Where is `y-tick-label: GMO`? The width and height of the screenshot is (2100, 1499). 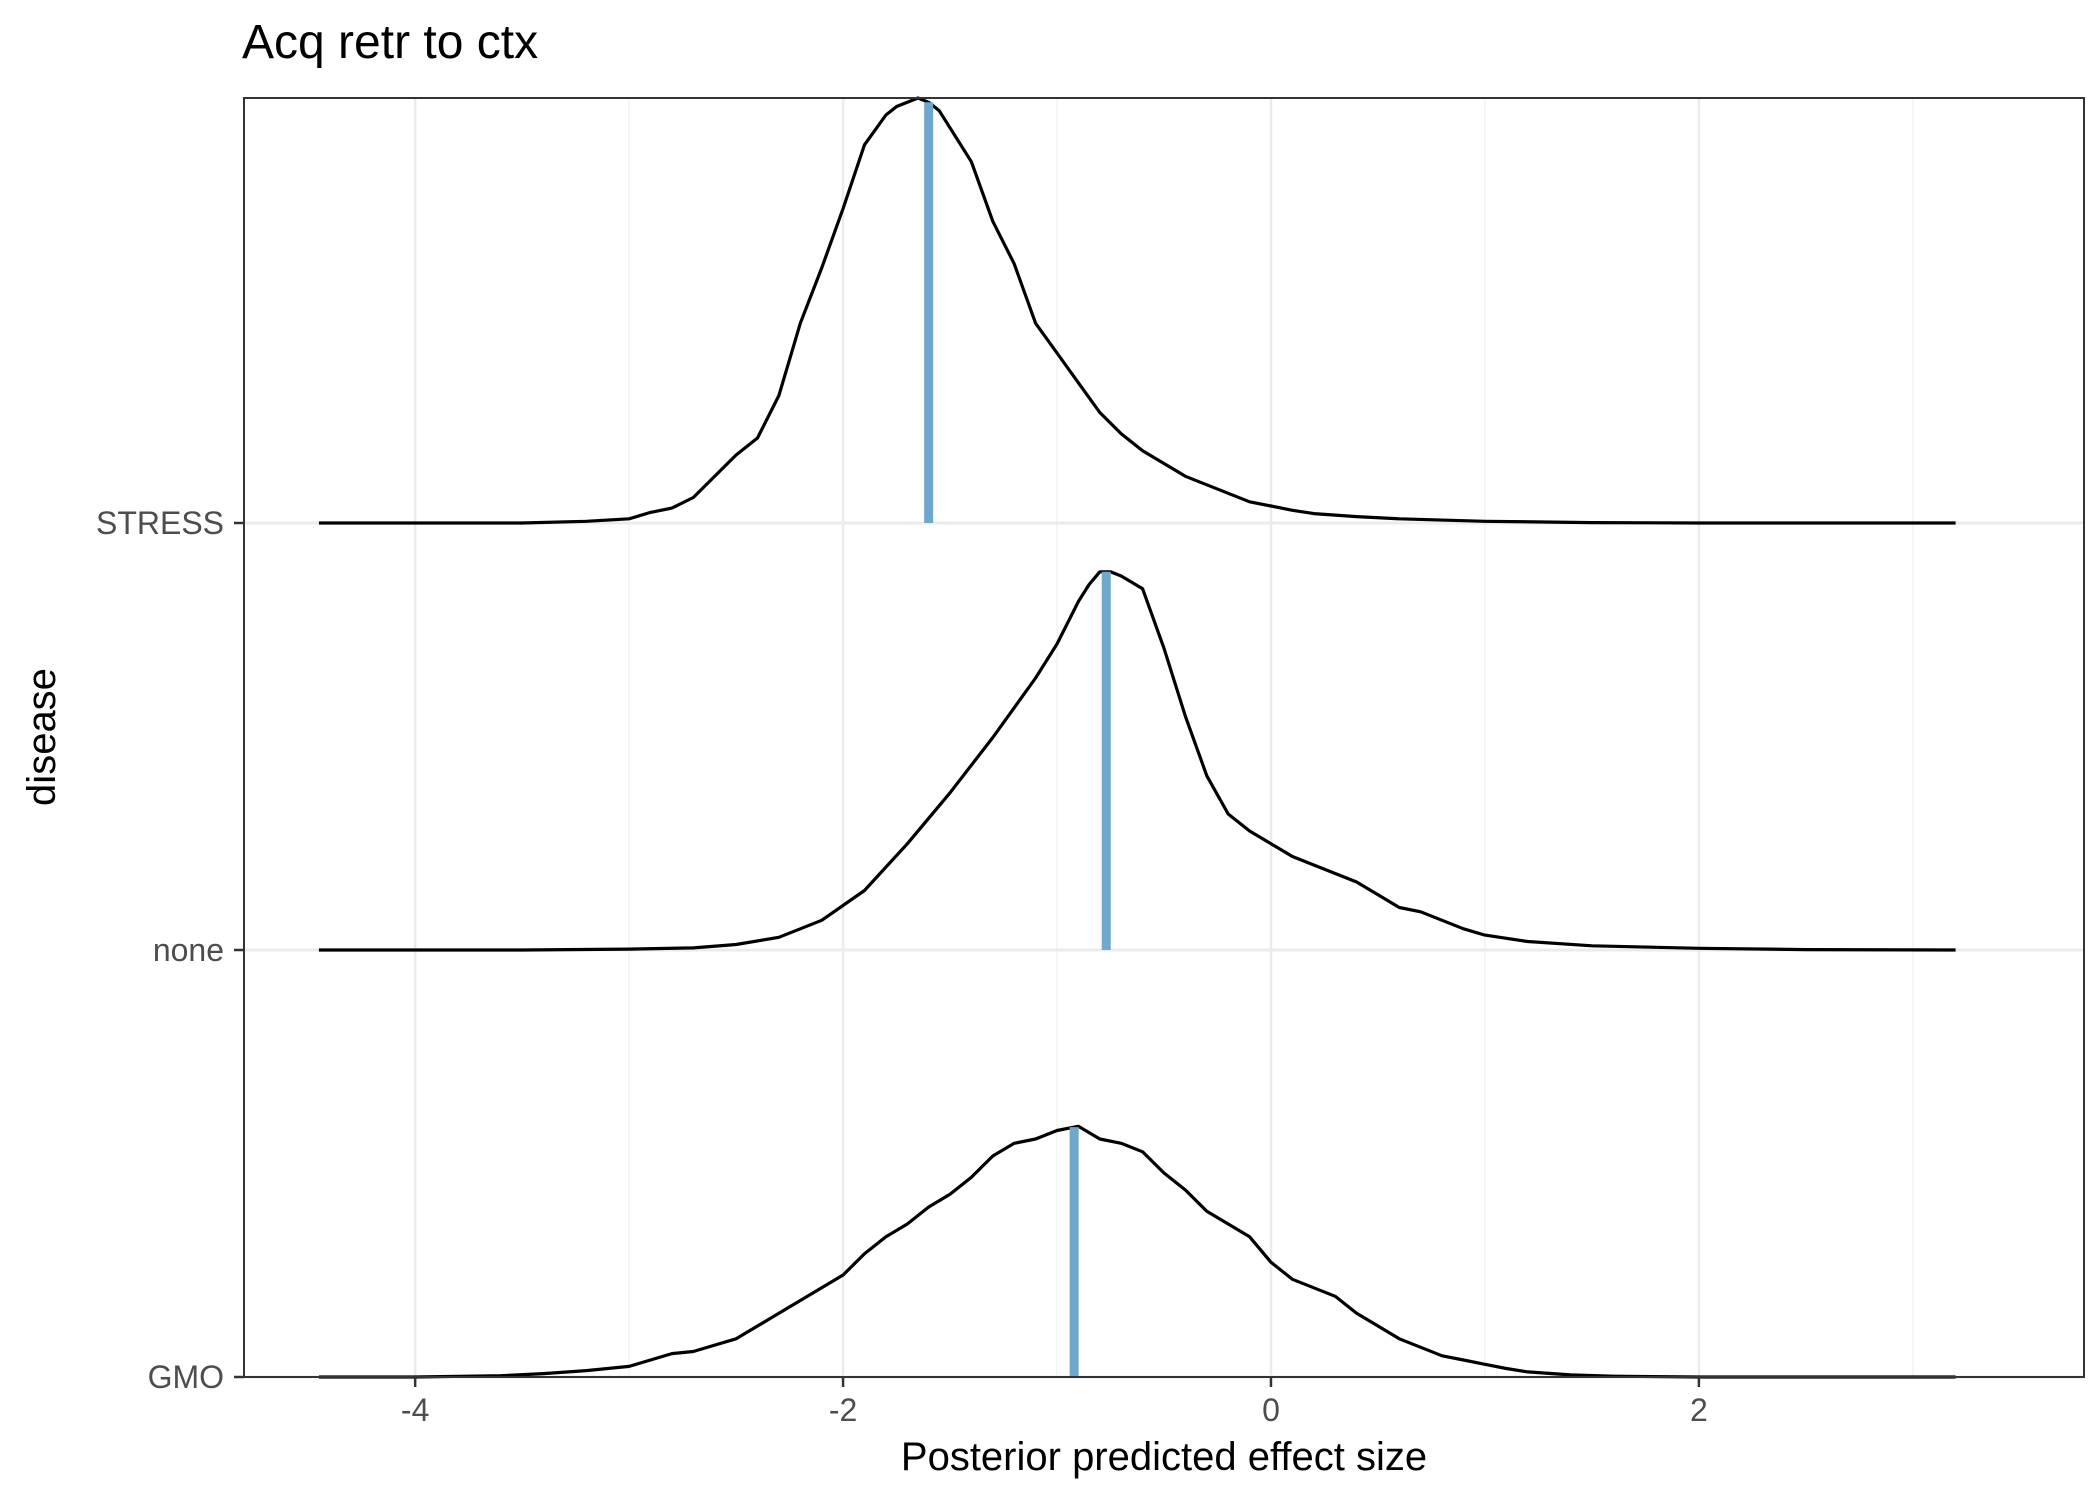
y-tick-label: GMO is located at coordinates (186, 1377).